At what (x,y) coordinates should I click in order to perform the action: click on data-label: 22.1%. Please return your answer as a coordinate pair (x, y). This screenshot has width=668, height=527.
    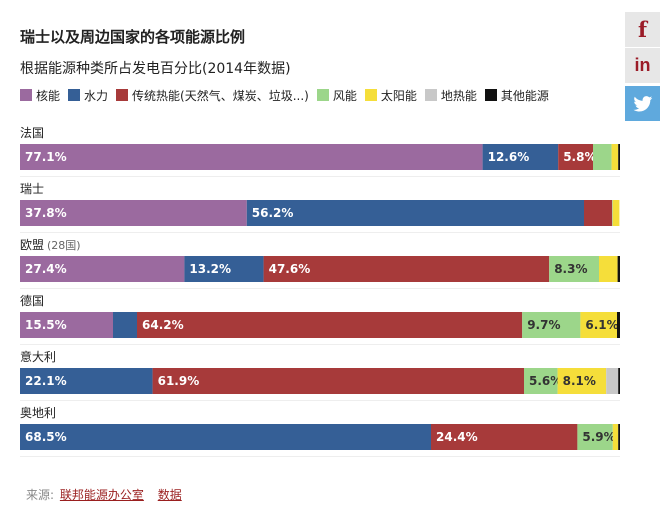
    Looking at the image, I should click on (46, 381).